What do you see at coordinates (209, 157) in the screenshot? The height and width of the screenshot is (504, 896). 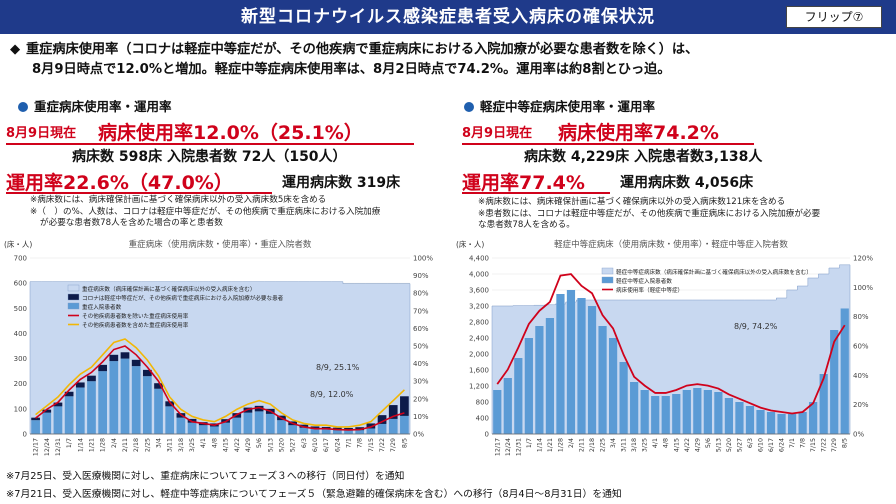 I see `left-beds-stat: 病床数 598床 入院患者数 72人（150人）` at bounding box center [209, 157].